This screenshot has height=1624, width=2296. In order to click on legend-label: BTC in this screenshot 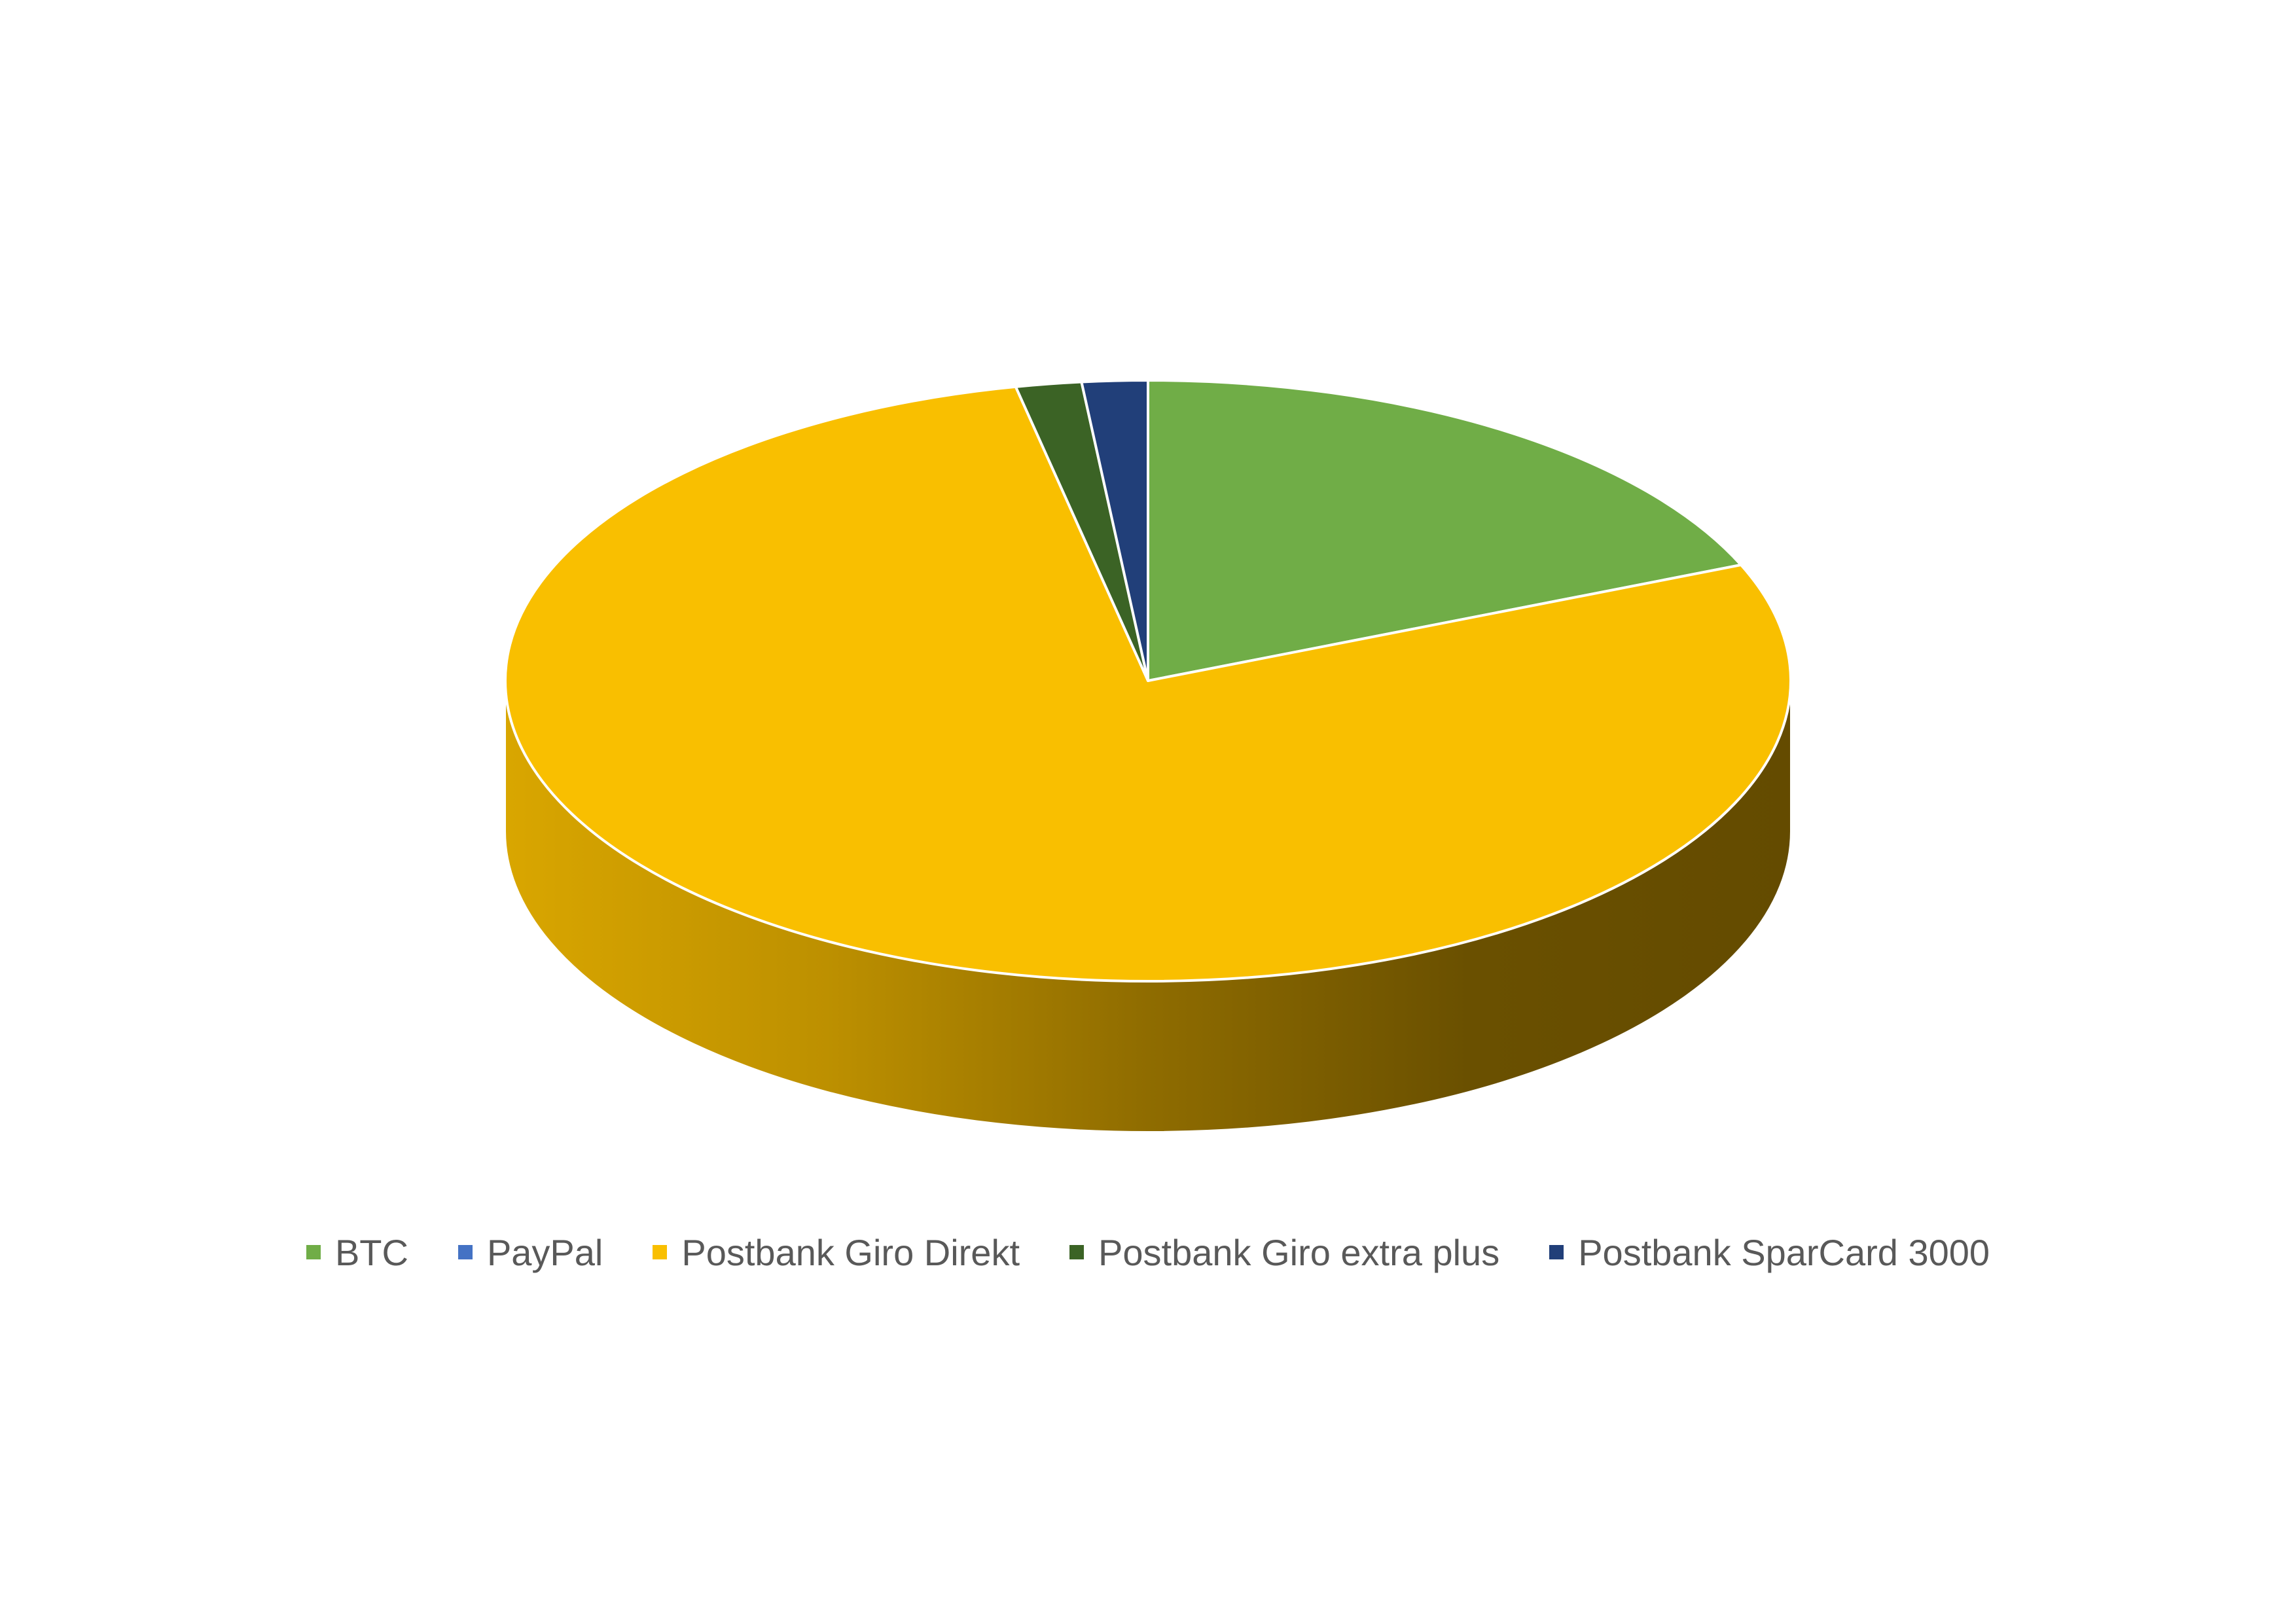, I will do `click(371, 1252)`.